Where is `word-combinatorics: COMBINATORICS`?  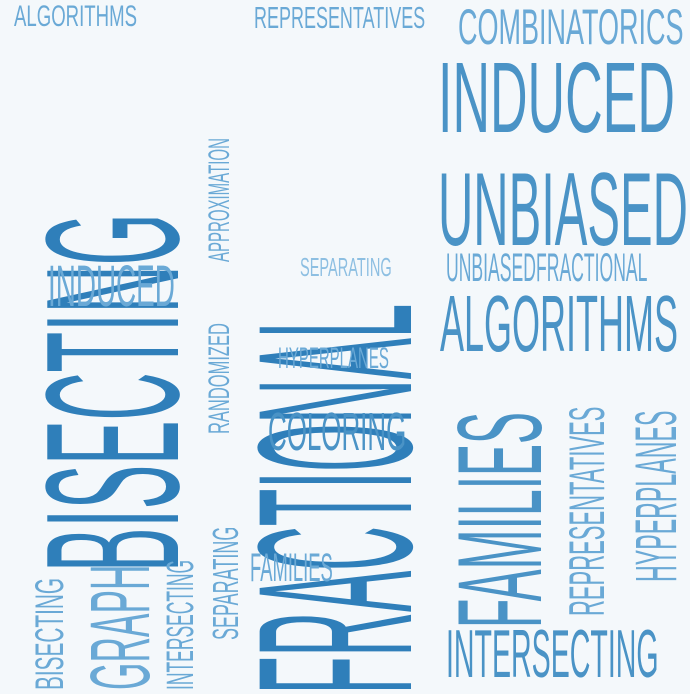 word-combinatorics: COMBINATORICS is located at coordinates (571, 27).